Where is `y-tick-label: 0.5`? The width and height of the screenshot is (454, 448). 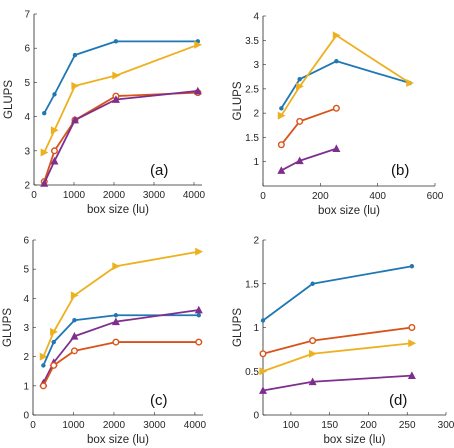 y-tick-label: 0.5 is located at coordinates (252, 372).